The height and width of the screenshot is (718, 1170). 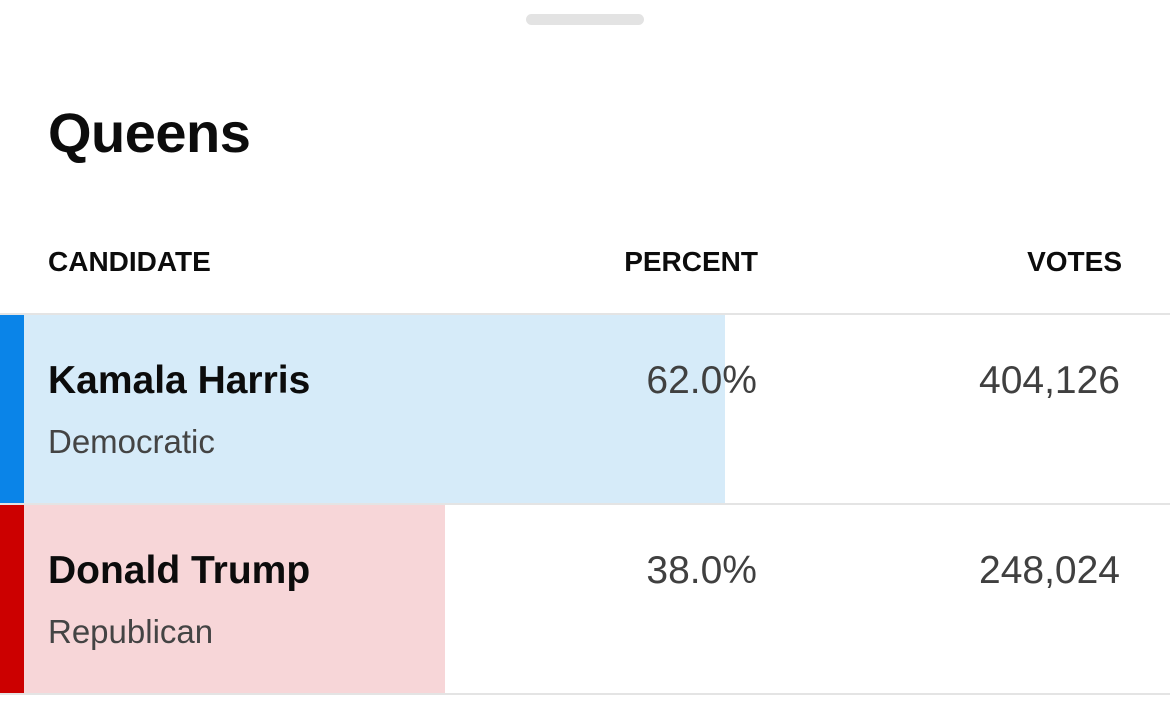 I want to click on votes: 248,024, so click(x=1049, y=570).